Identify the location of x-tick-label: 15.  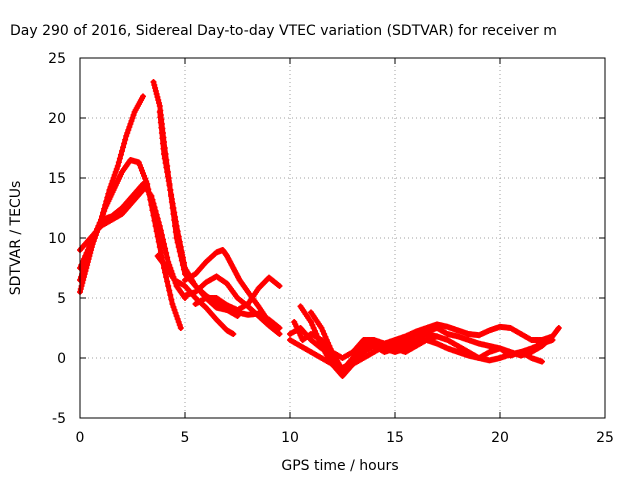
(395, 438).